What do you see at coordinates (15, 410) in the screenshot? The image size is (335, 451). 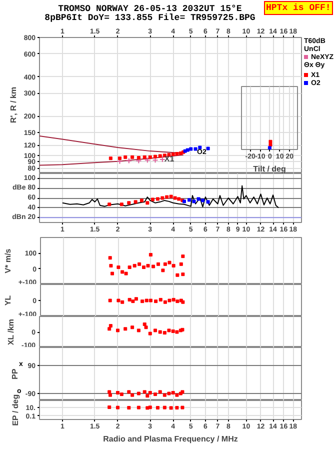 I see `y-axis-title: EP / deg` at bounding box center [15, 410].